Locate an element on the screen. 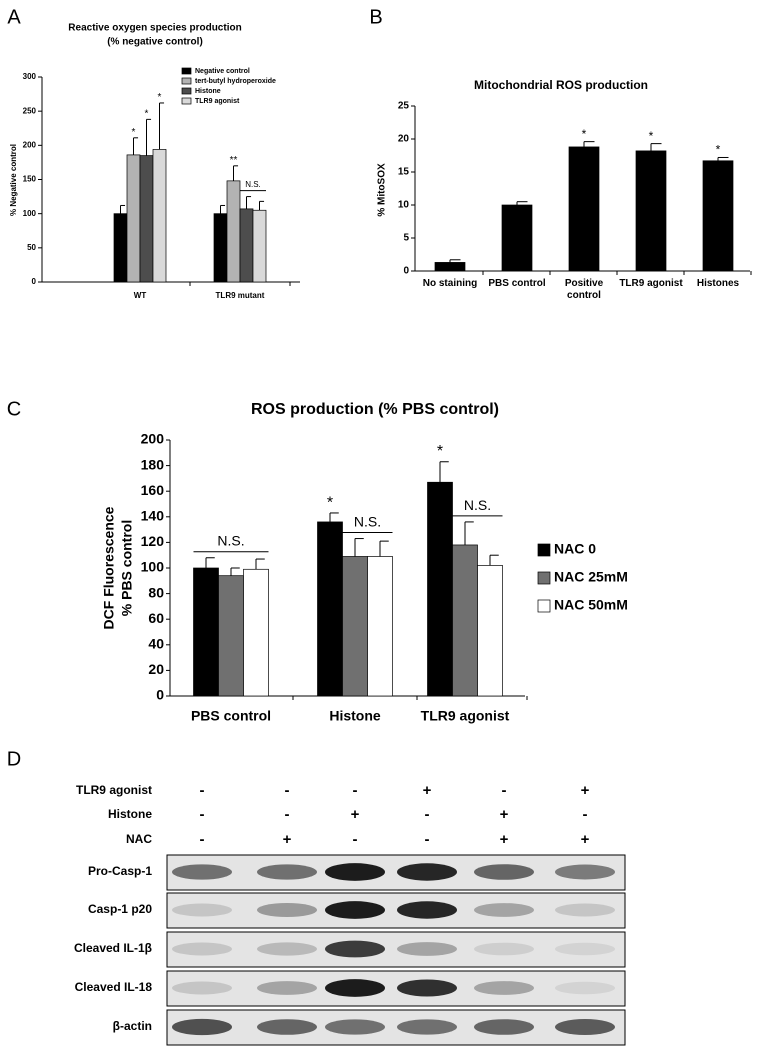 The width and height of the screenshot is (758, 1050). y-axis-label: % Negative control is located at coordinates (13, 180).